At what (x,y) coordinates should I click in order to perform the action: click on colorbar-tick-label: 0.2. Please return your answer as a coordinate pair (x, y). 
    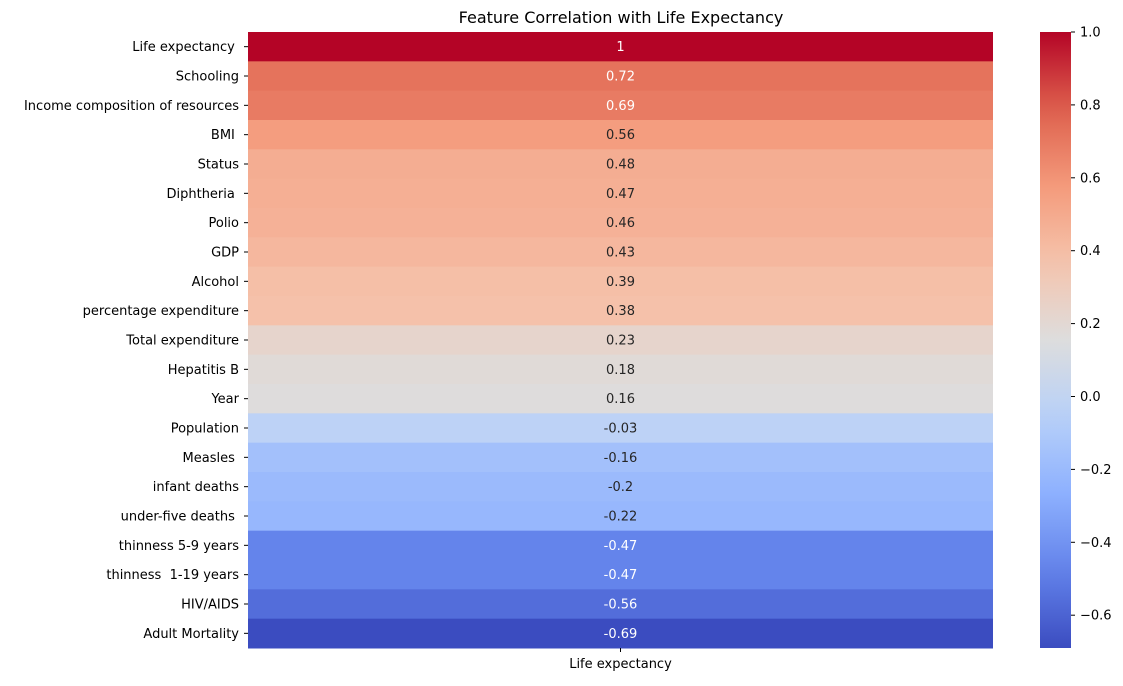
    Looking at the image, I should click on (1090, 324).